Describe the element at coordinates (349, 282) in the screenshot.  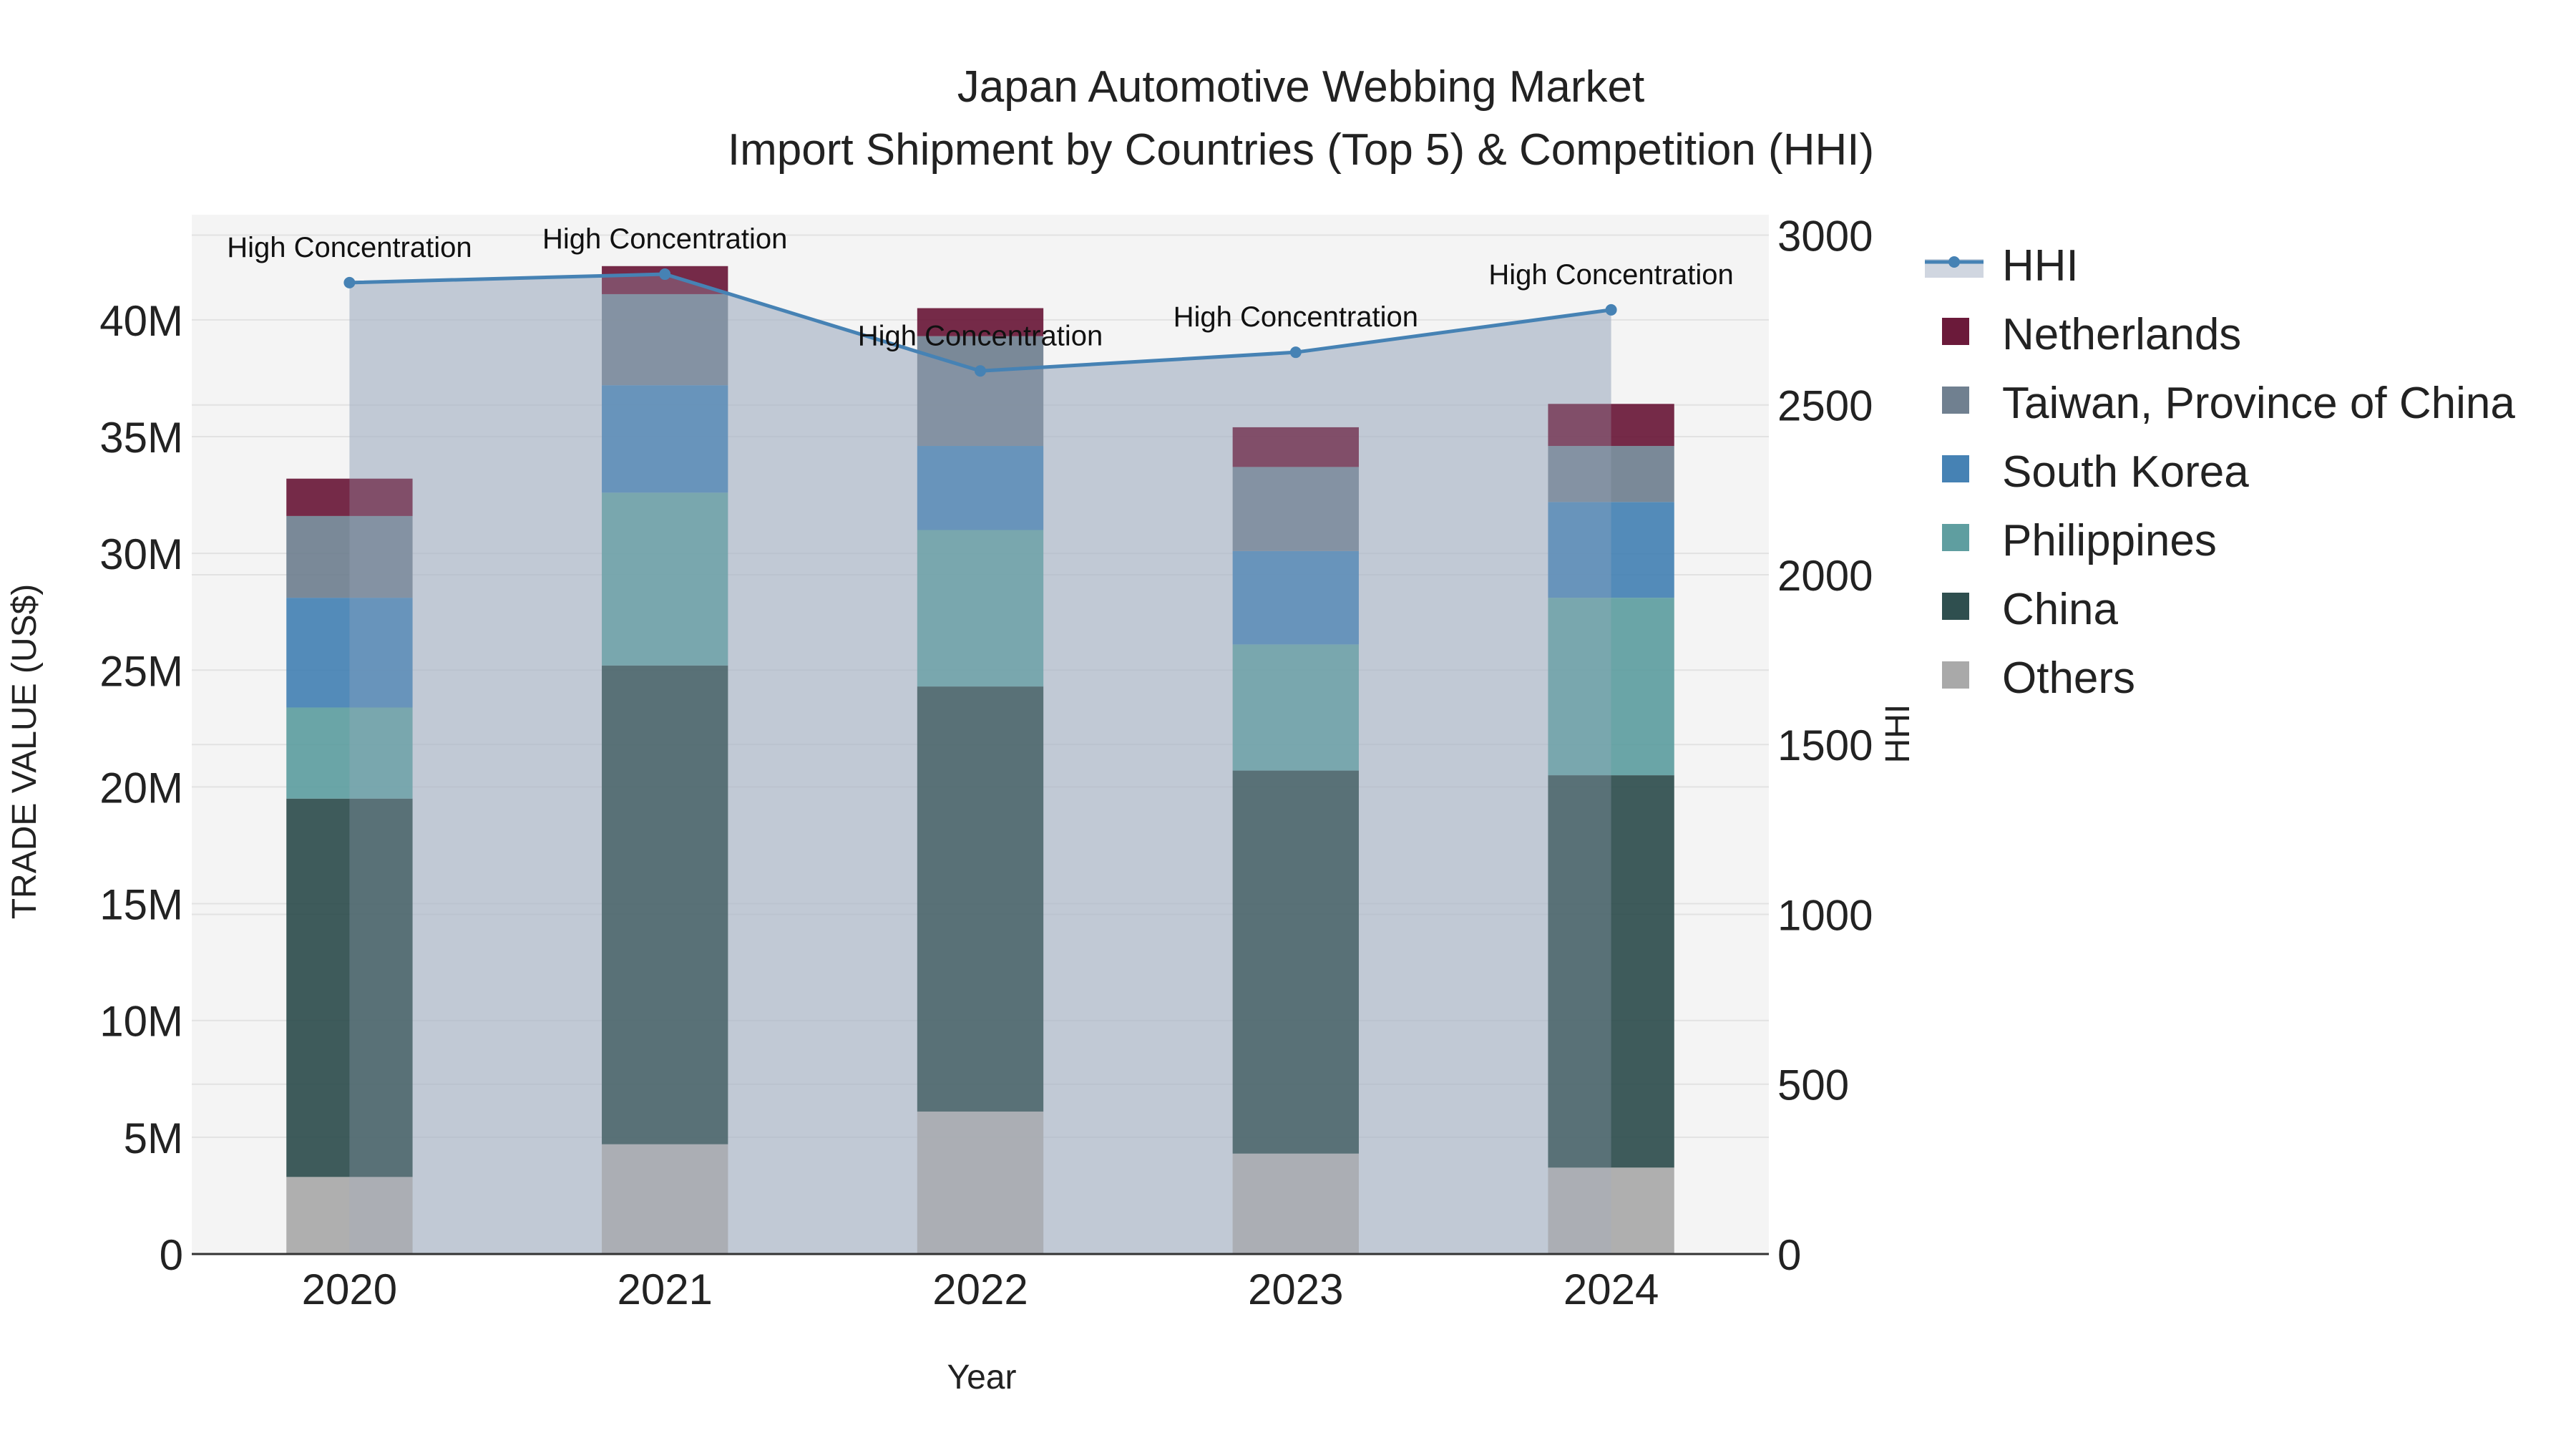
I see `hhi-point-2020` at that location.